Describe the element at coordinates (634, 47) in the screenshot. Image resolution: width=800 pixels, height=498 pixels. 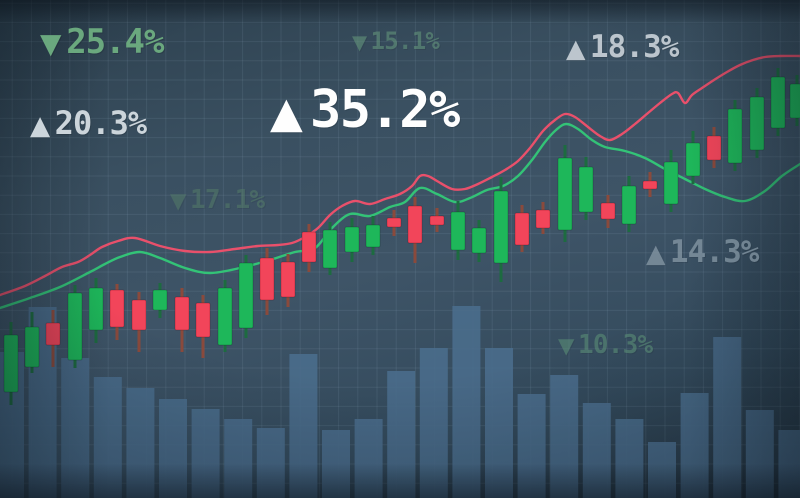
I see `percent-value: 18.3%` at that location.